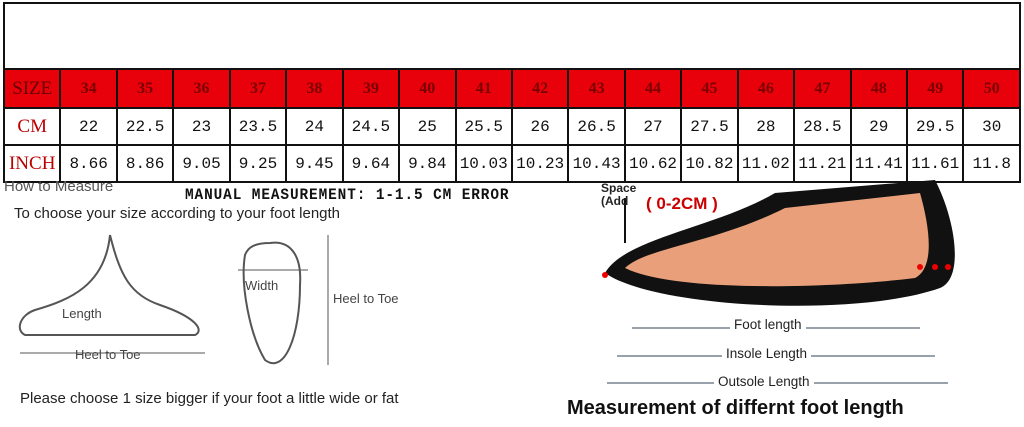  What do you see at coordinates (145, 88) in the screenshot?
I see `size-cell: 35` at bounding box center [145, 88].